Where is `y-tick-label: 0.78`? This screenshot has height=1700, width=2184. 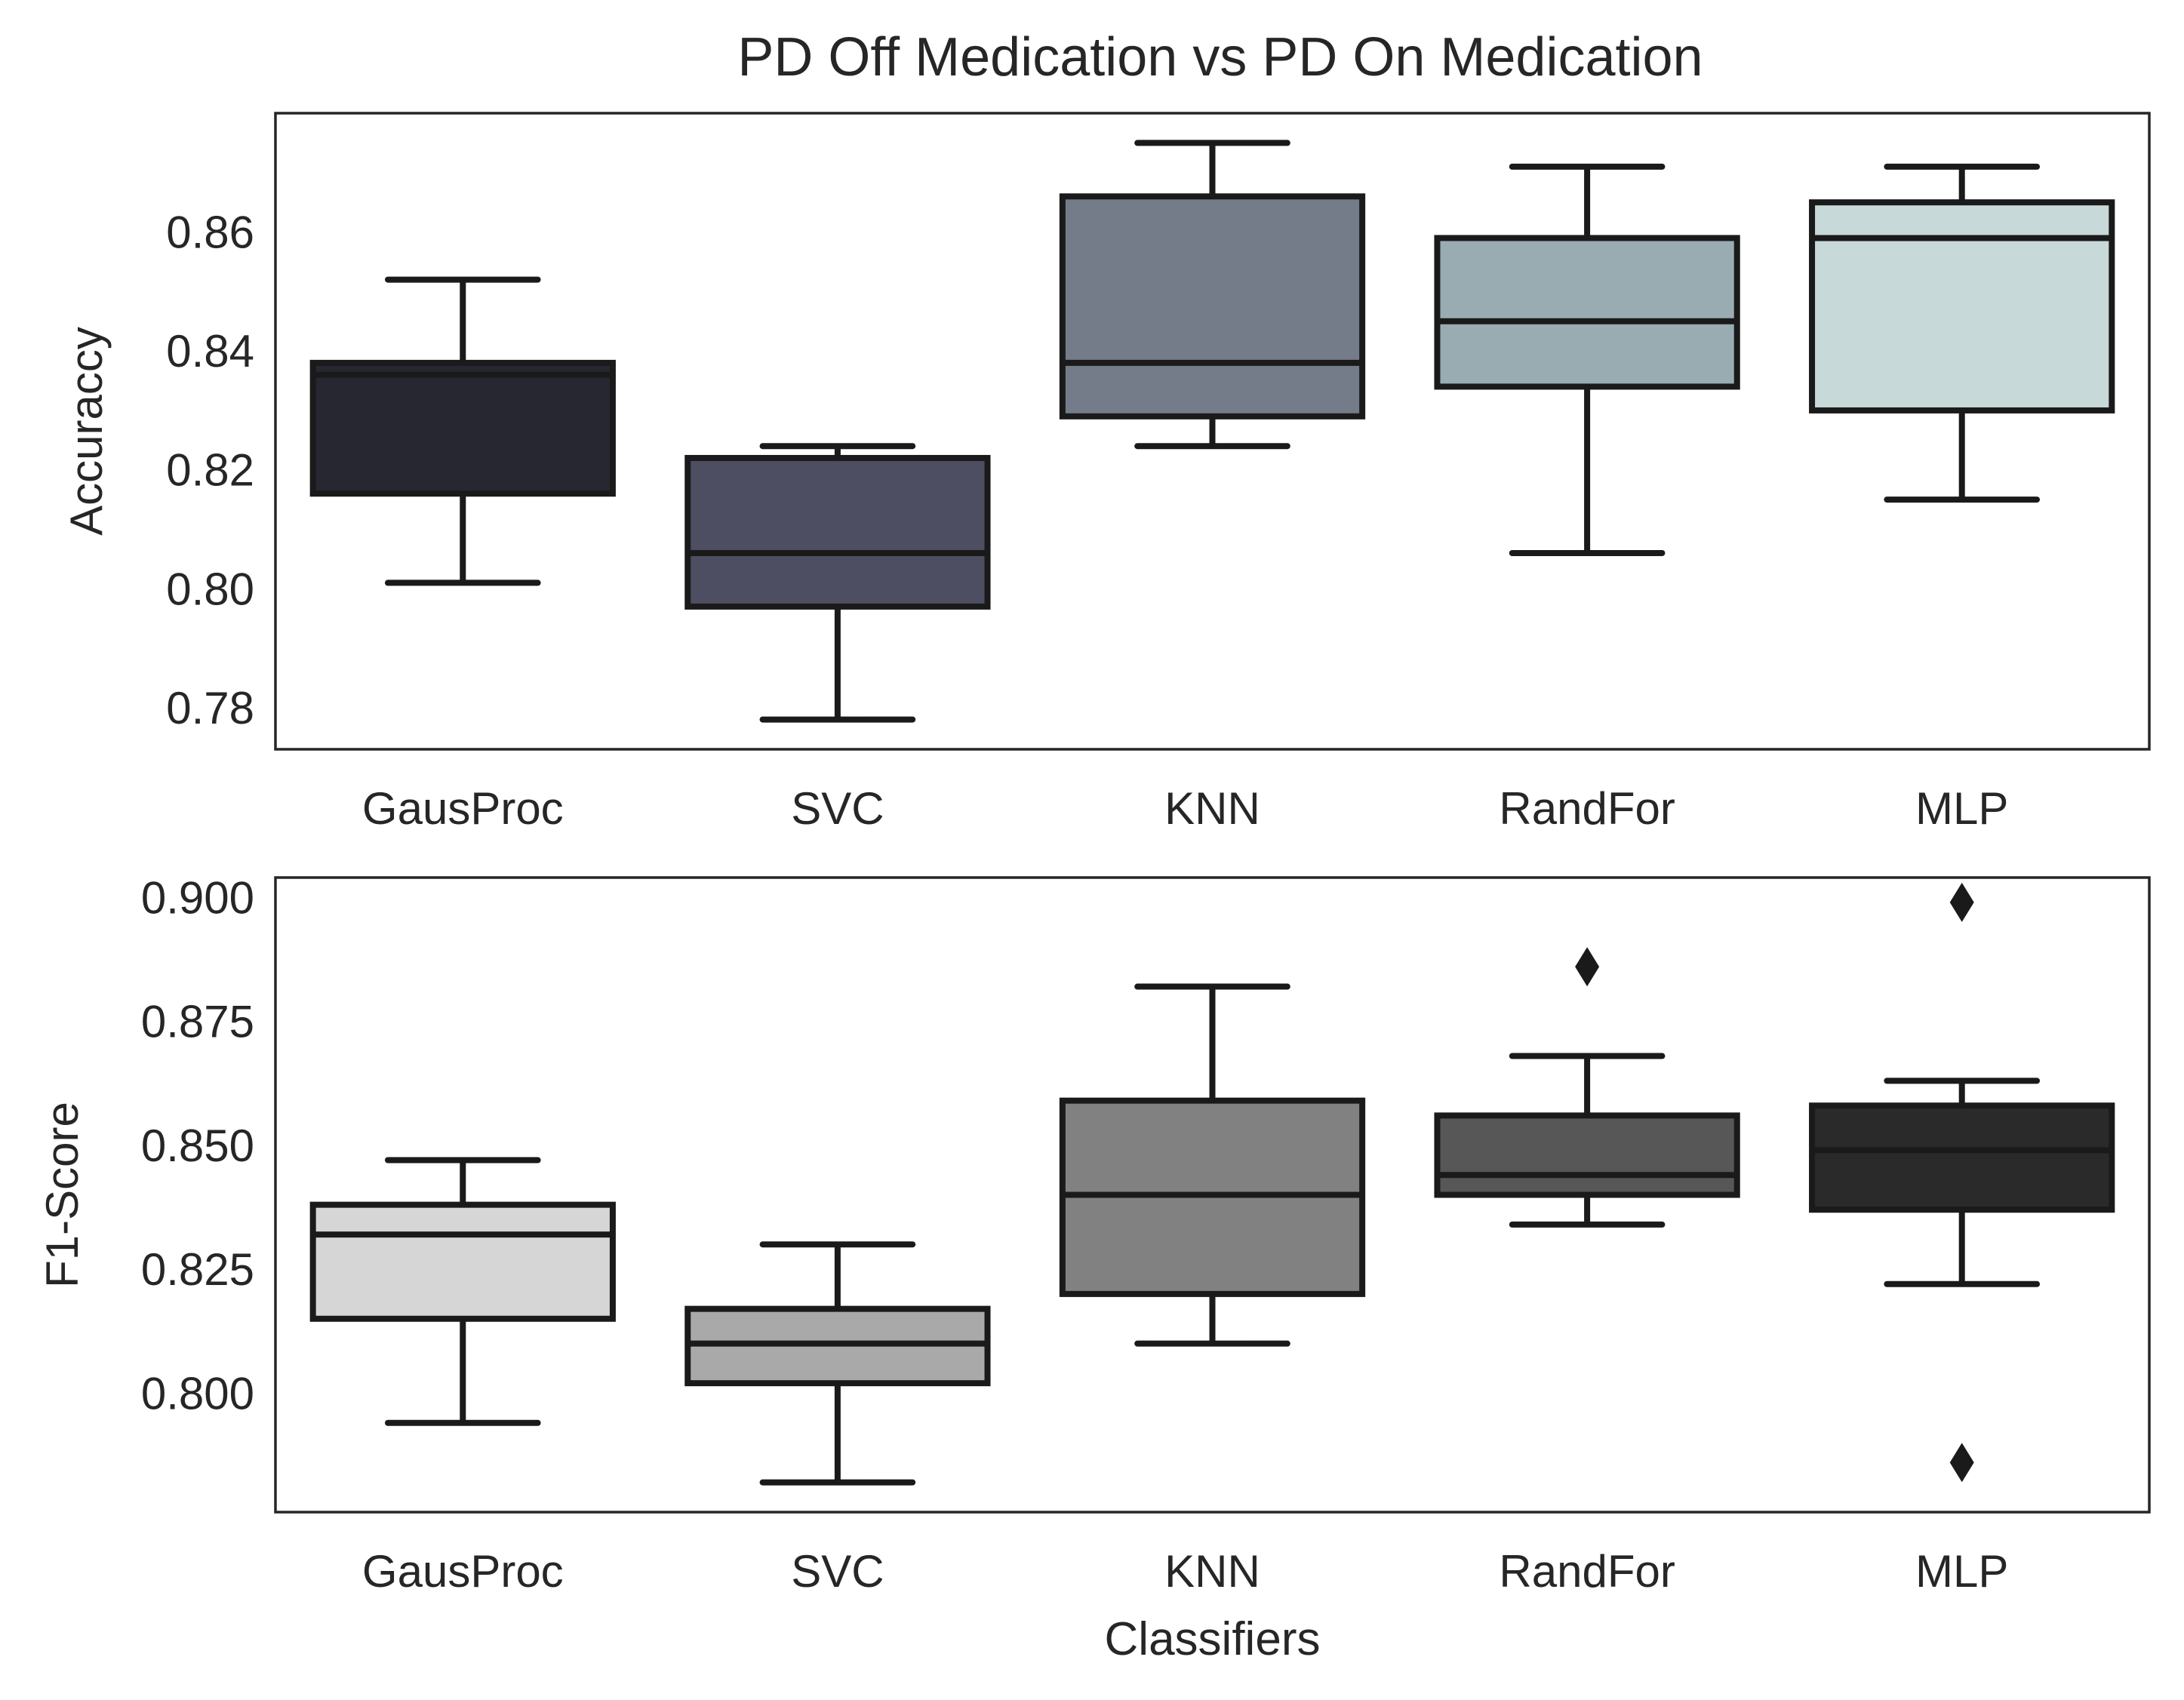 y-tick-label: 0.78 is located at coordinates (210, 708).